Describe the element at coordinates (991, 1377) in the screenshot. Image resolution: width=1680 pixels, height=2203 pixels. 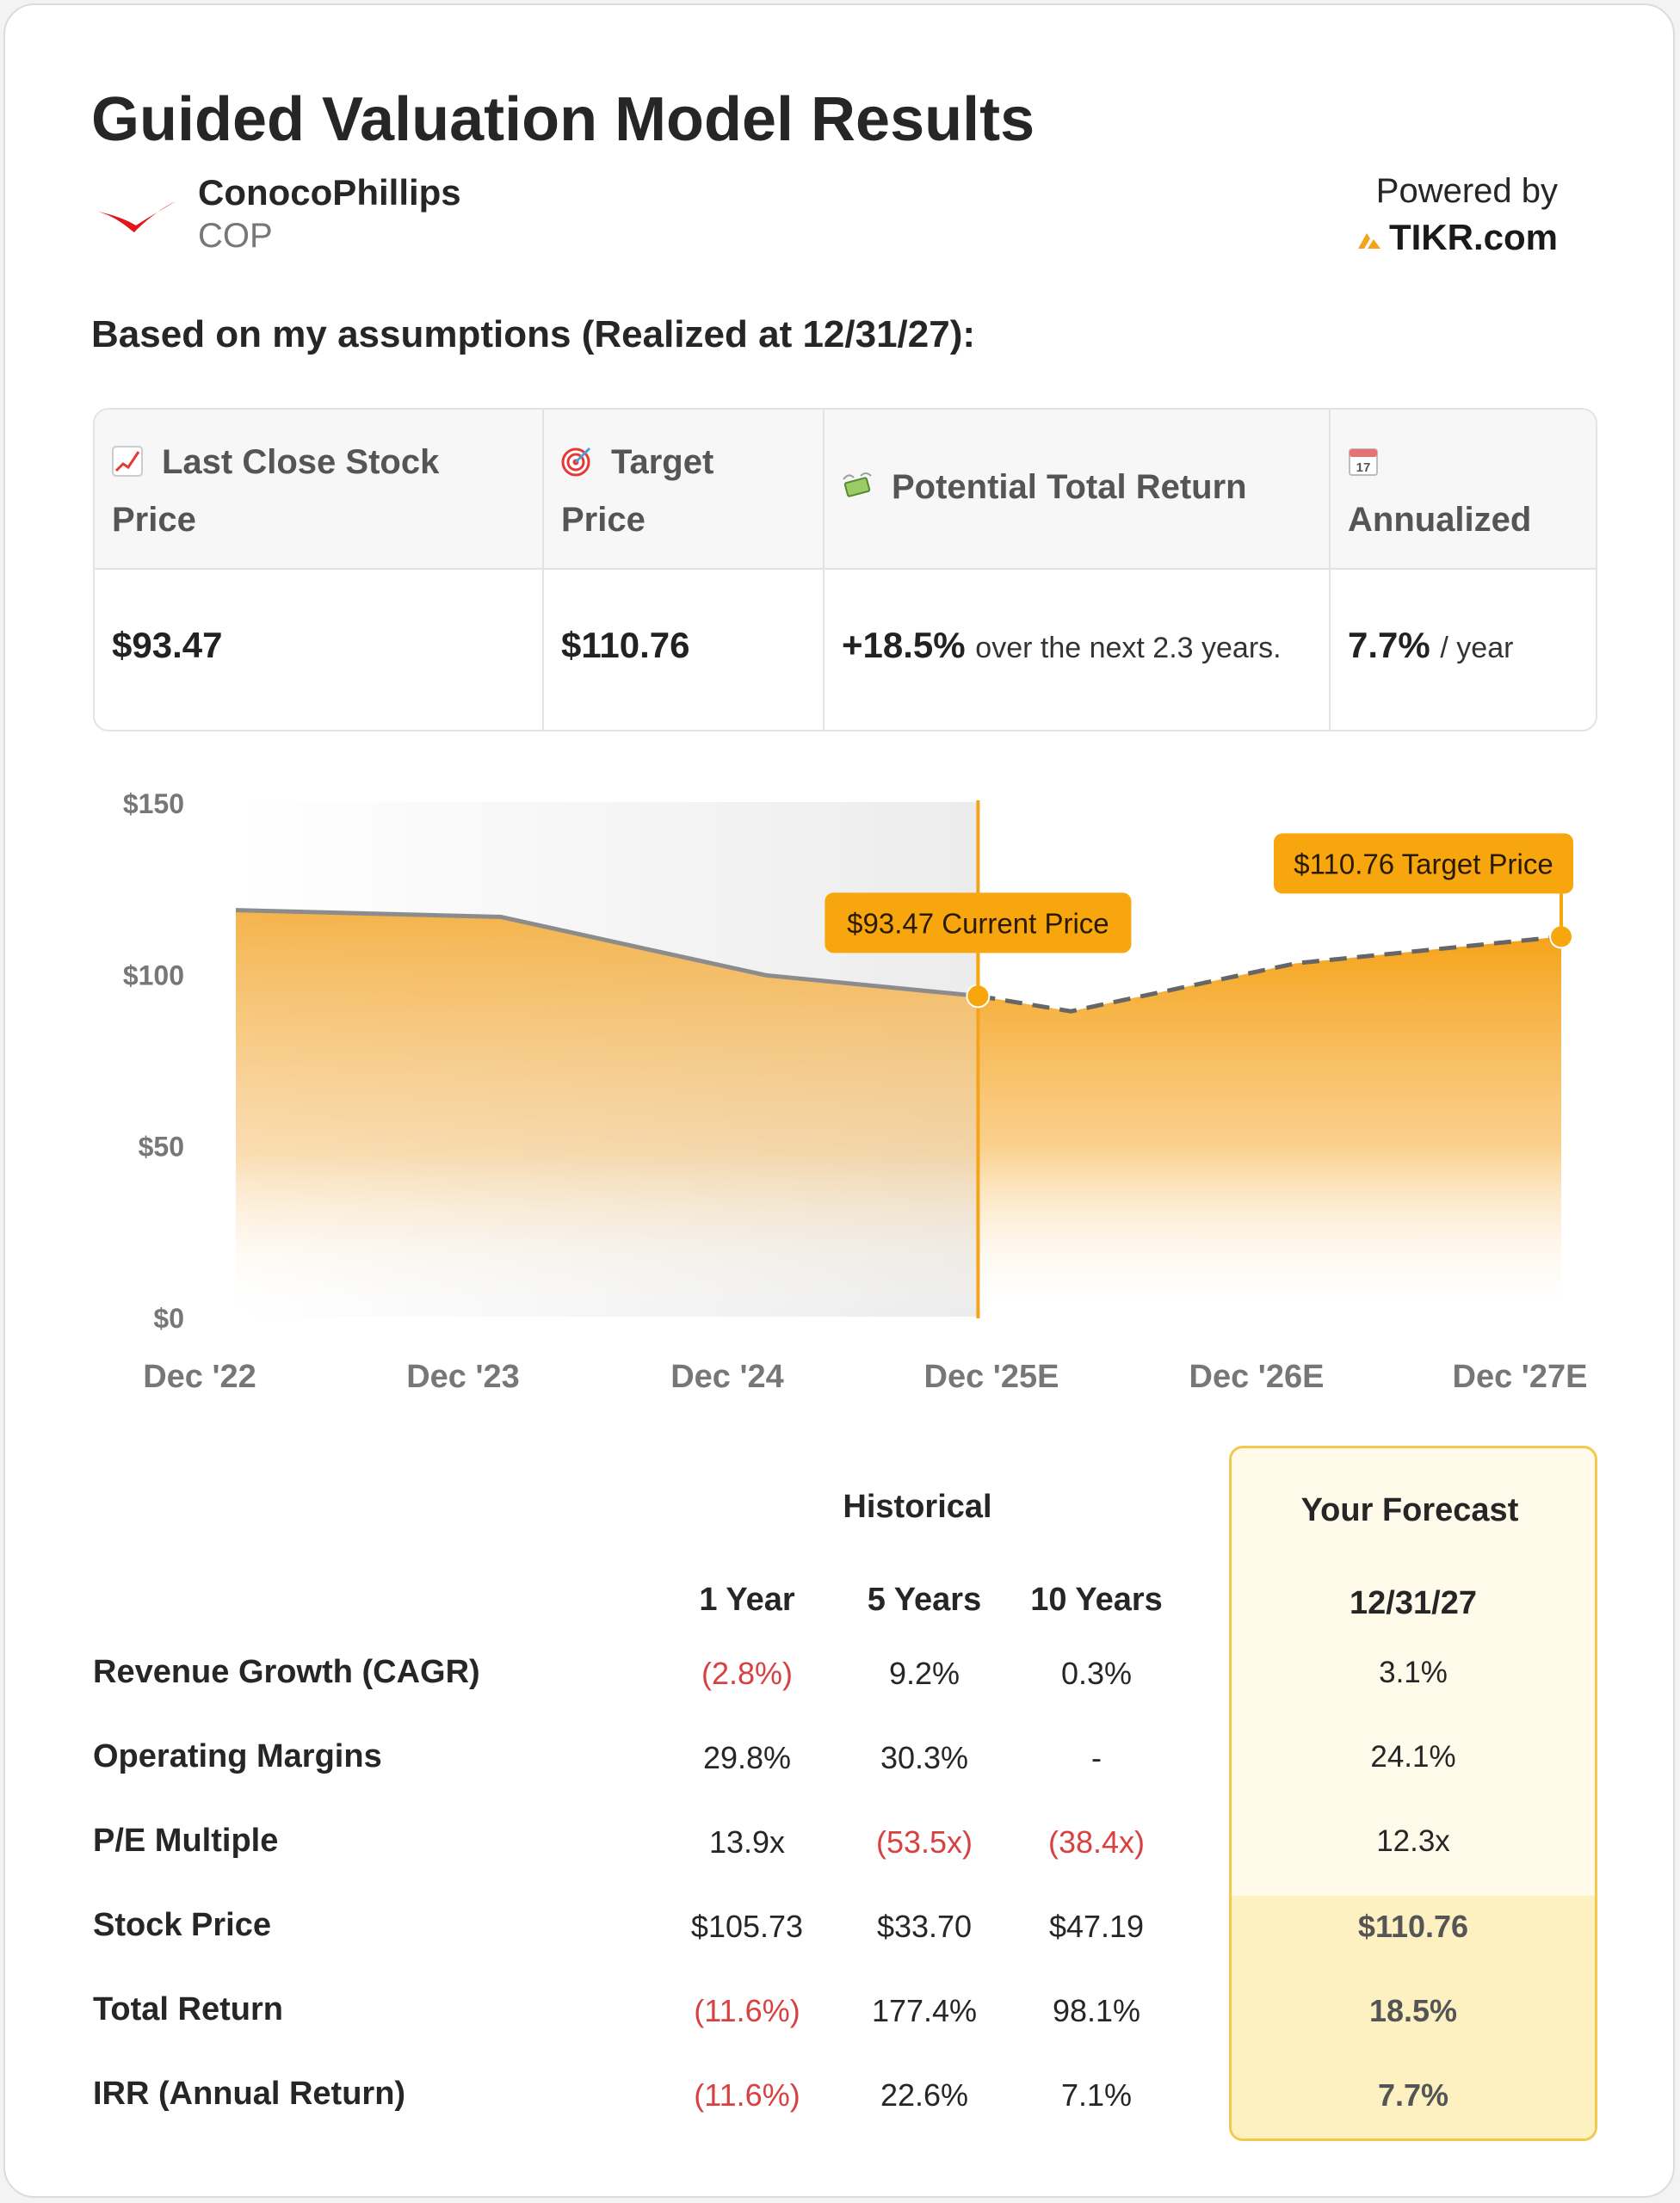
I see `x-tick-label: Dec '25E` at that location.